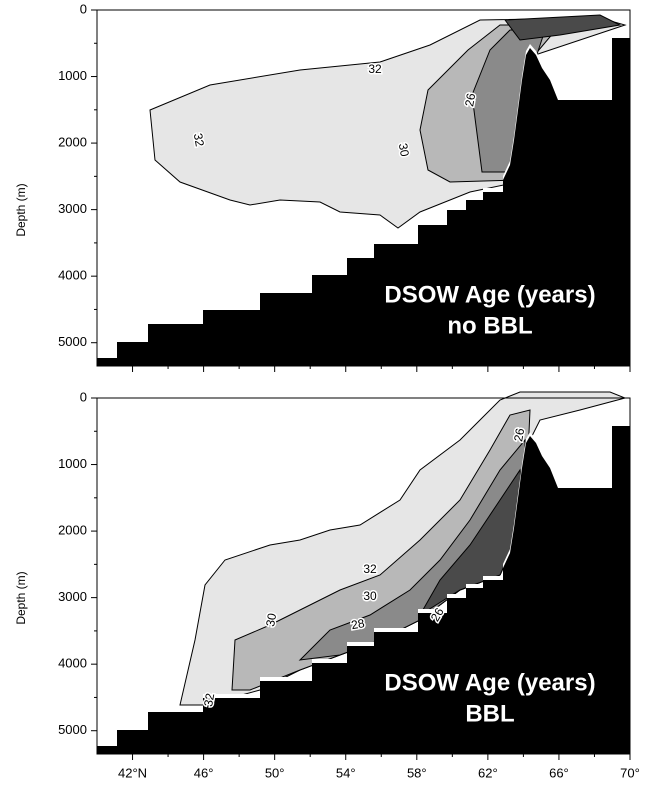 Image resolution: width=646 pixels, height=786 pixels. Describe the element at coordinates (346, 772) in the screenshot. I see `x-tick-label: 54°` at that location.